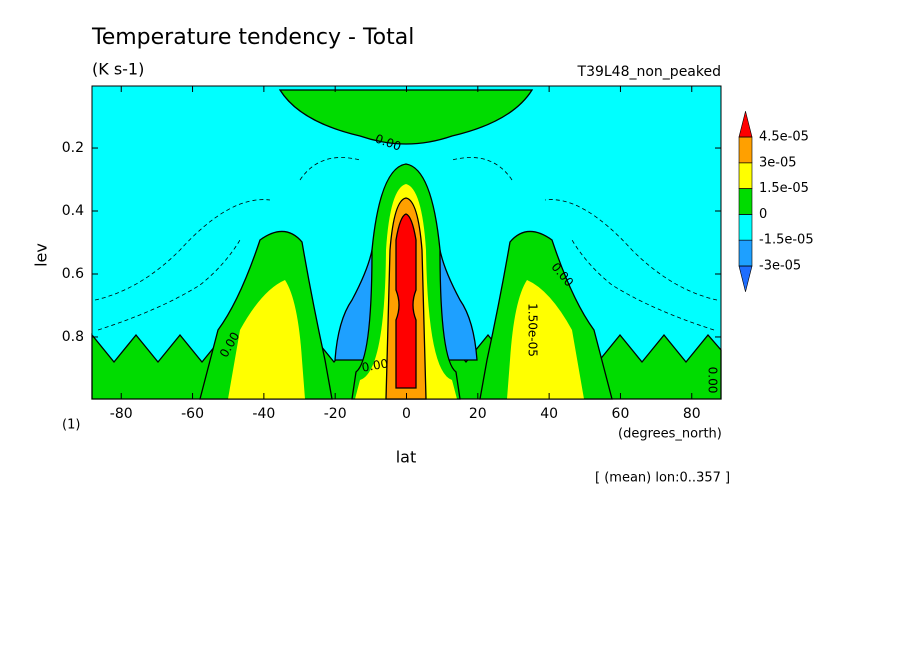 The height and width of the screenshot is (654, 904). Describe the element at coordinates (73, 274) in the screenshot. I see `y-tick-label: 0.6` at that location.